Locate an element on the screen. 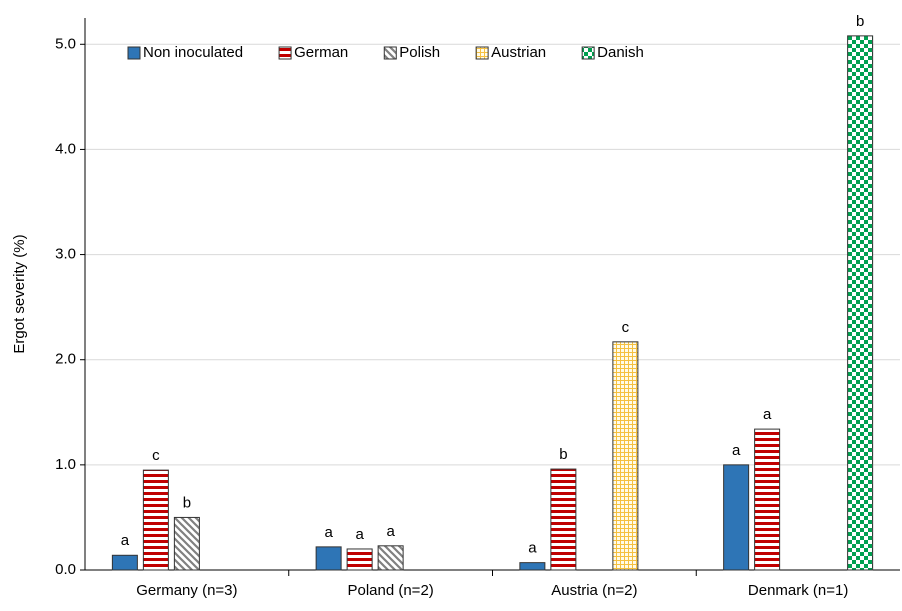 The width and height of the screenshot is (902, 611). legend-label: Danish is located at coordinates (620, 52).